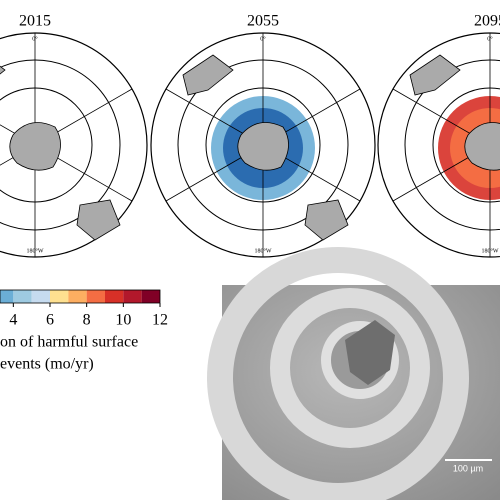  I want to click on colorbar-label: events (mo/yr), so click(47, 364).